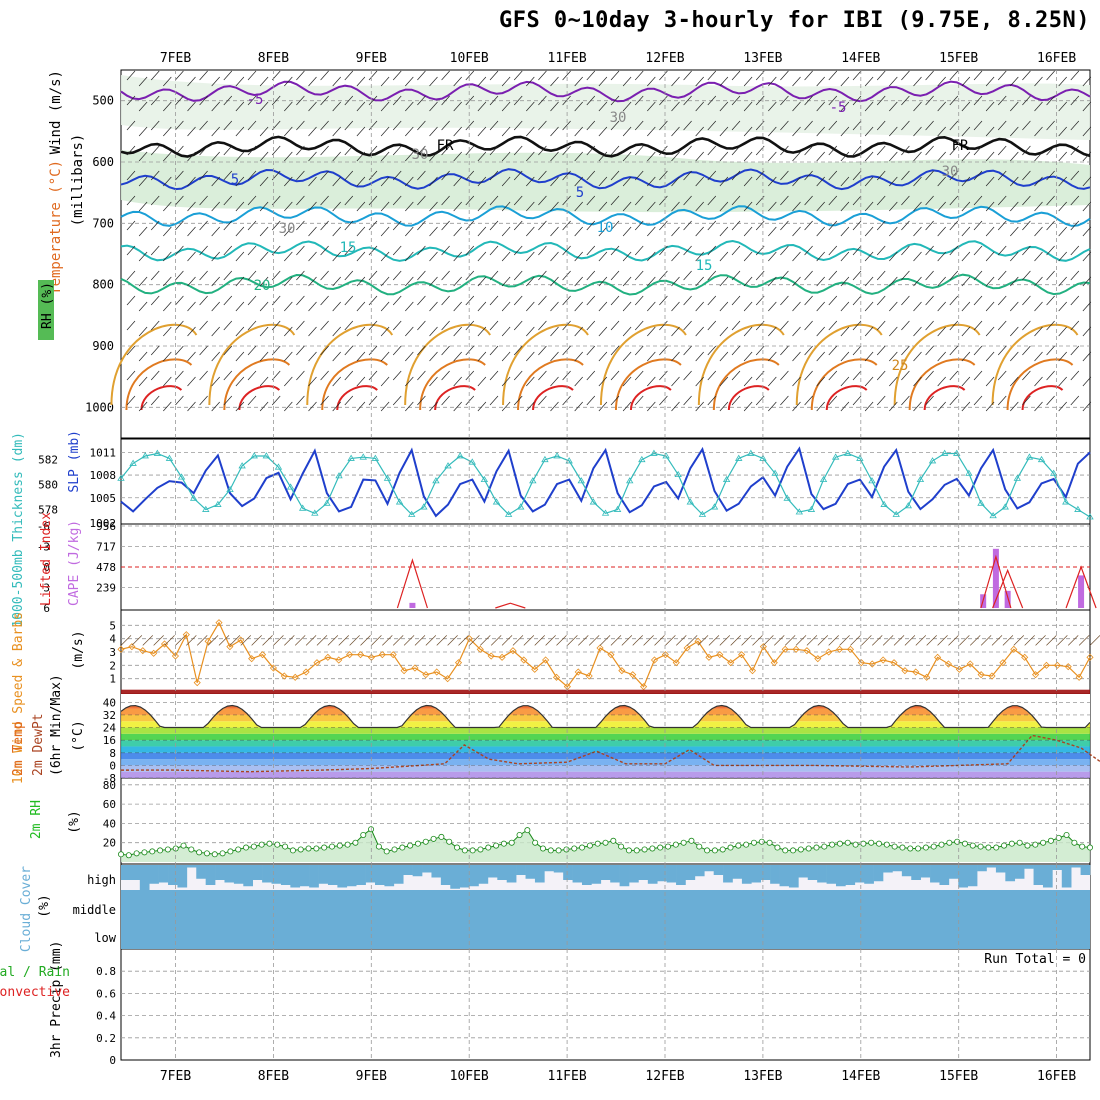 The height and width of the screenshot is (1100, 1100). I want to click on temp-color-band, so click(605, 743).